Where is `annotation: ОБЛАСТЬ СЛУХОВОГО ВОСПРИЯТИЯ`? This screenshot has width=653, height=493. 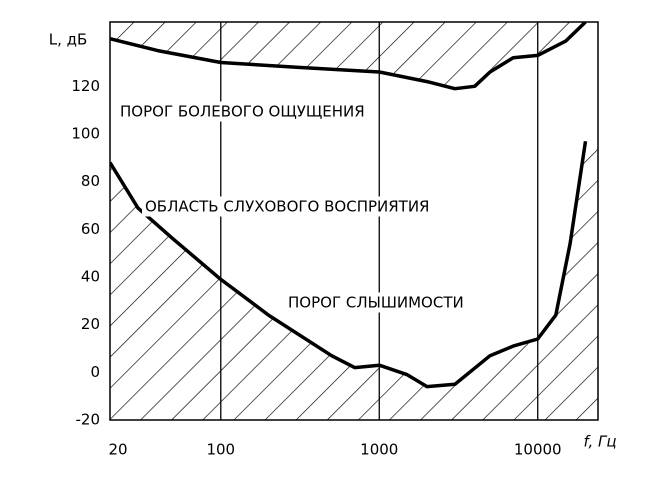
annotation: ОБЛАСТЬ СЛУХОВОГО ВОСПРИЯТИЯ is located at coordinates (287, 207).